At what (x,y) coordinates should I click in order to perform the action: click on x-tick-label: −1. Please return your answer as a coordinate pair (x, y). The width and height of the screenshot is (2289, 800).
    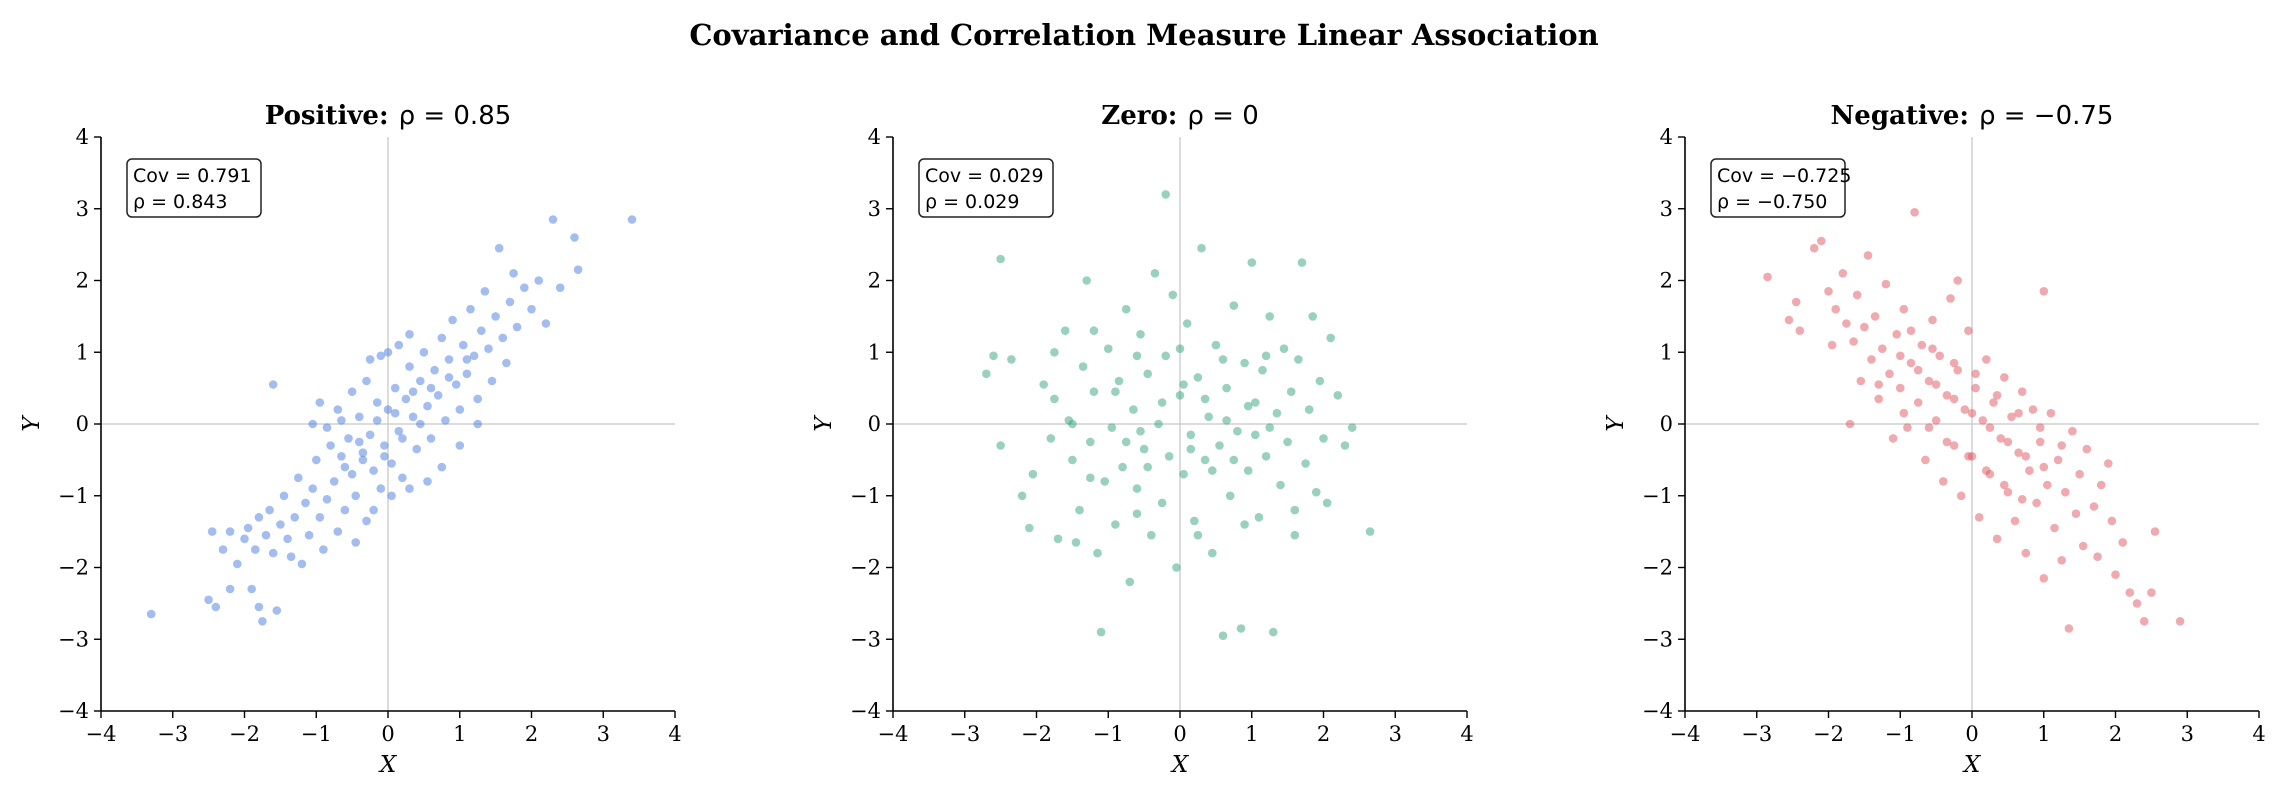
    Looking at the image, I should click on (1108, 734).